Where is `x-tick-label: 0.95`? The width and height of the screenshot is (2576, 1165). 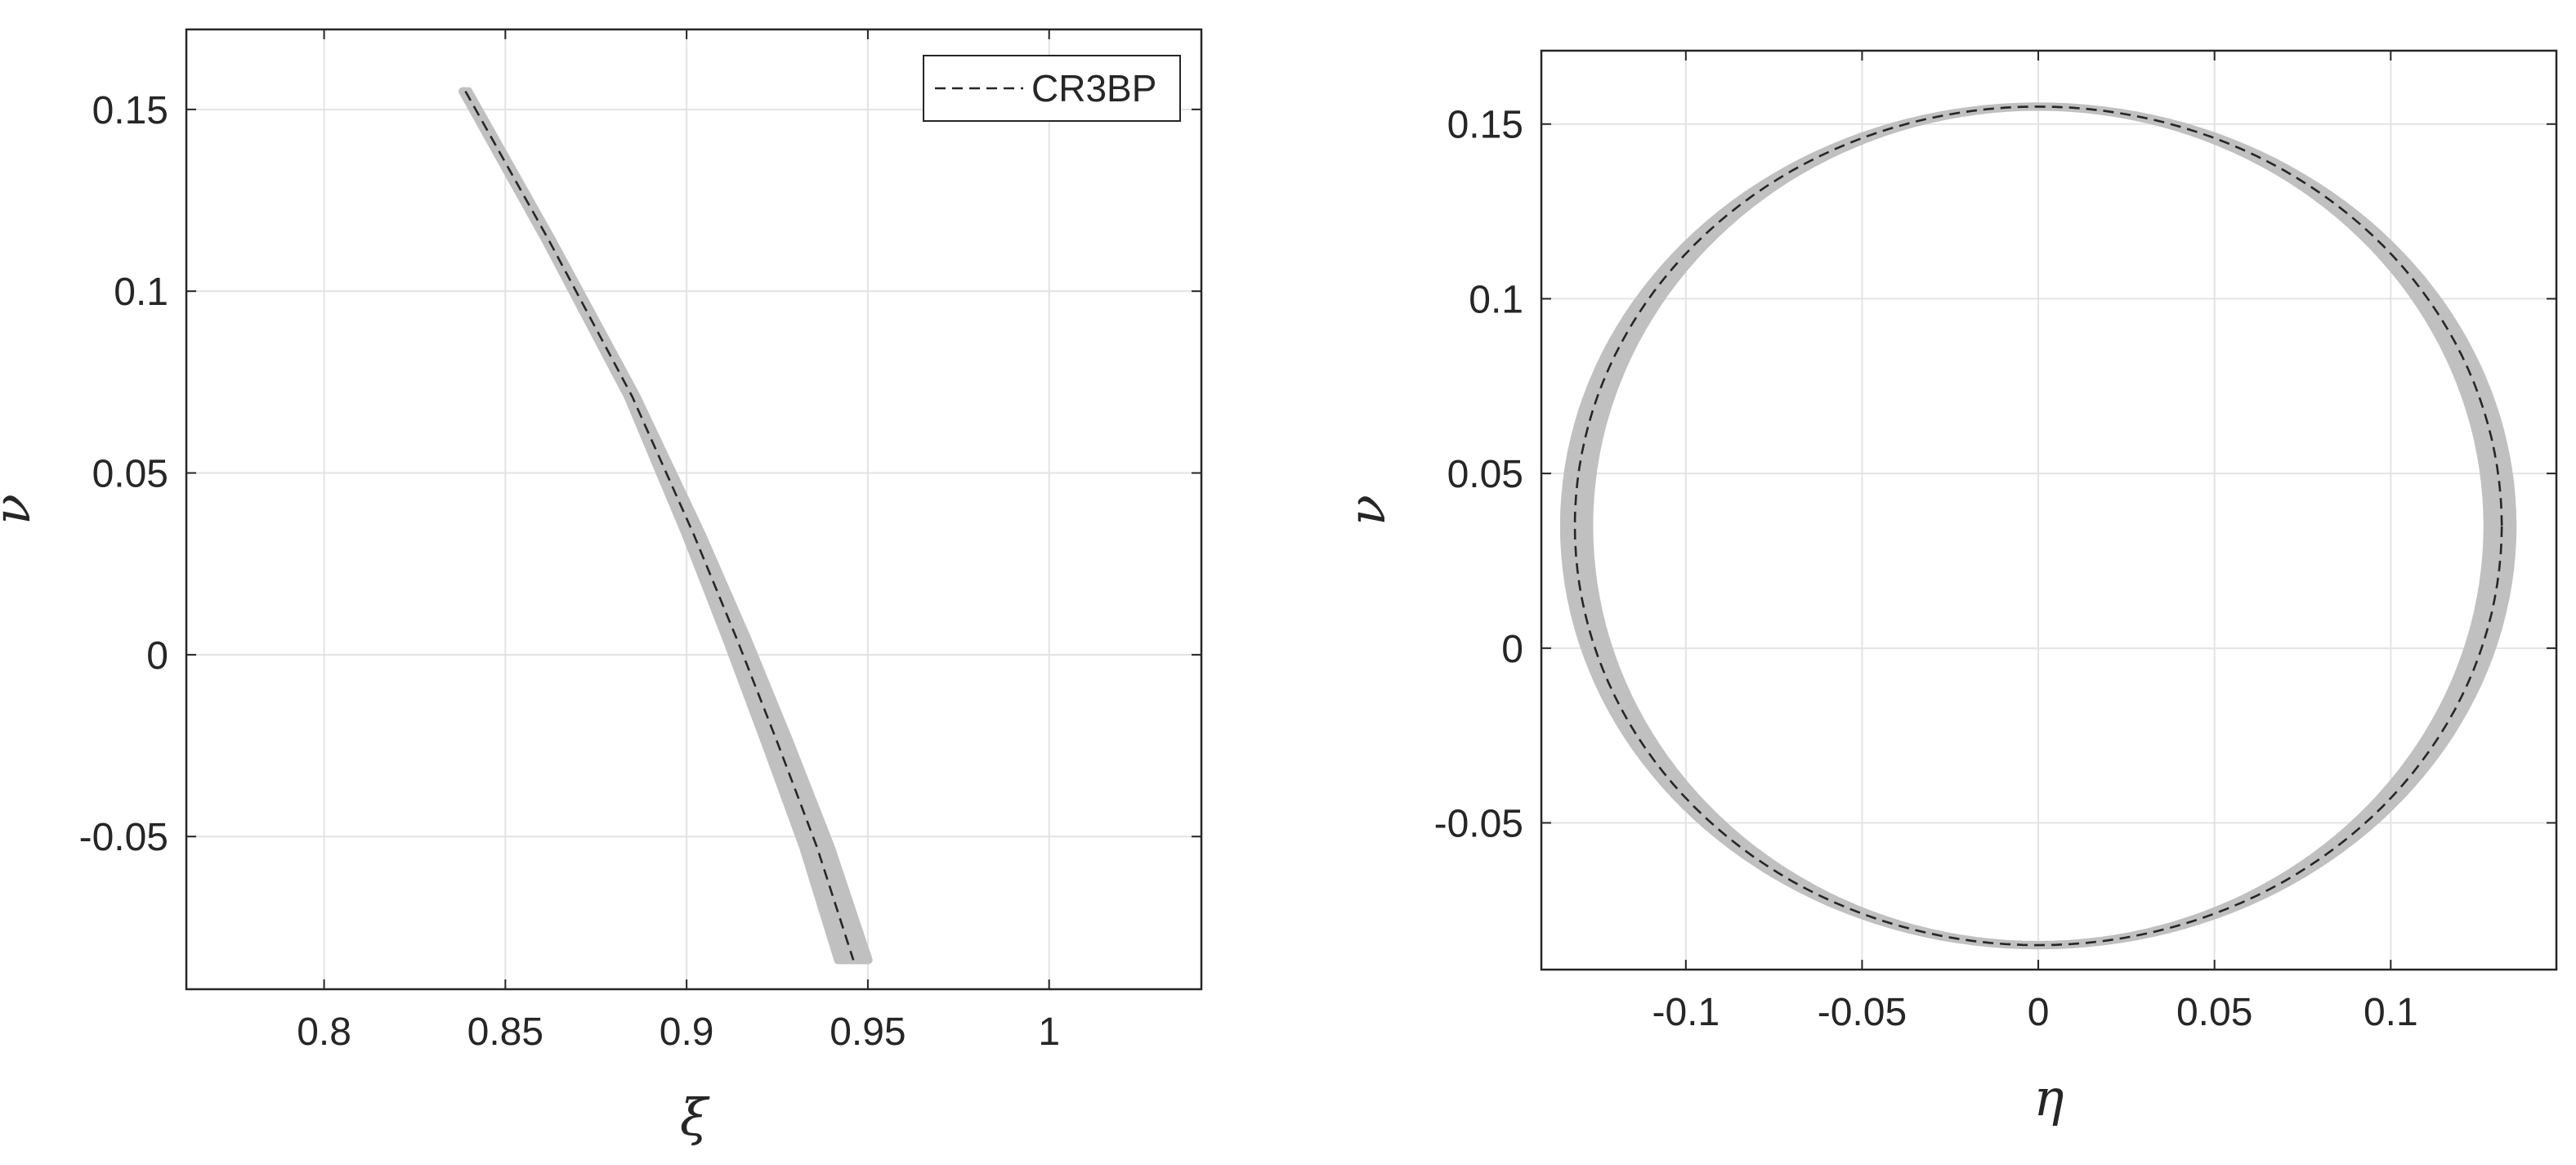 x-tick-label: 0.95 is located at coordinates (868, 1032).